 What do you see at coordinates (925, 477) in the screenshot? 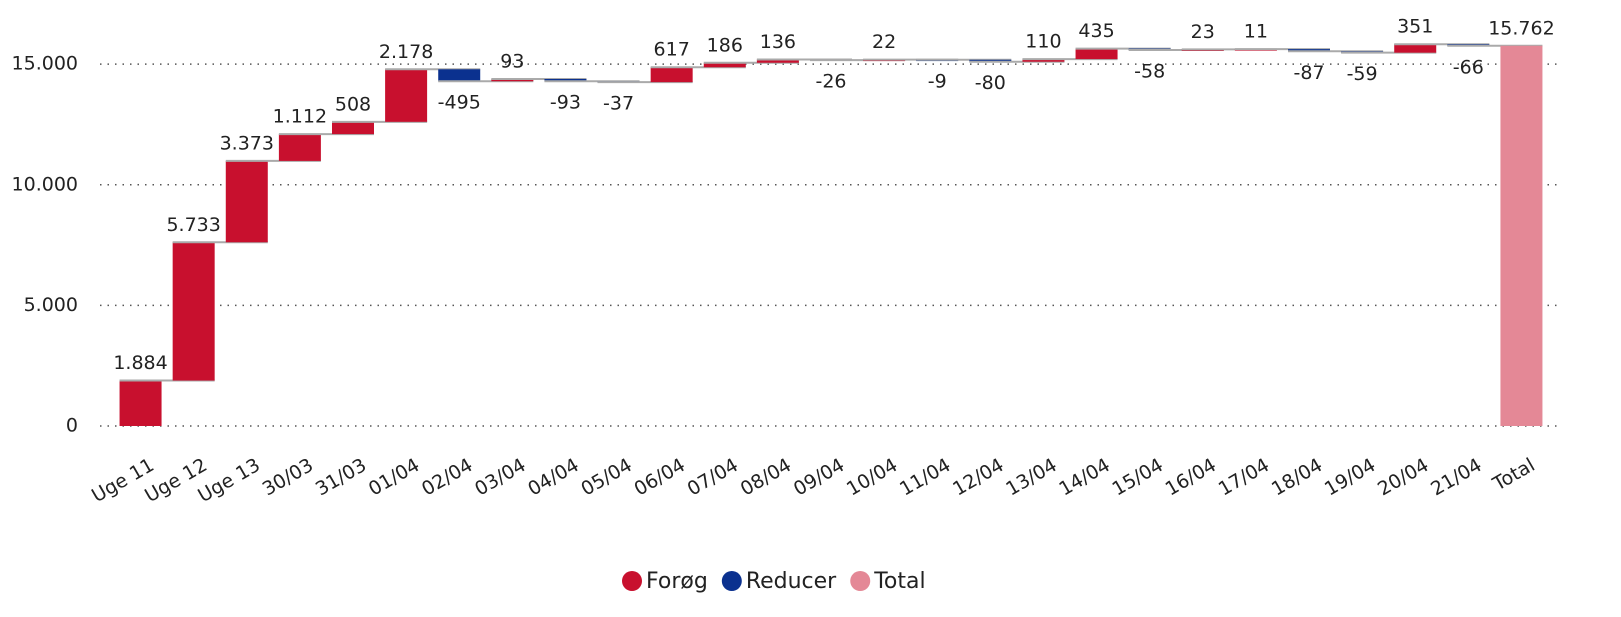
I see `x-tick-label: 11/04` at bounding box center [925, 477].